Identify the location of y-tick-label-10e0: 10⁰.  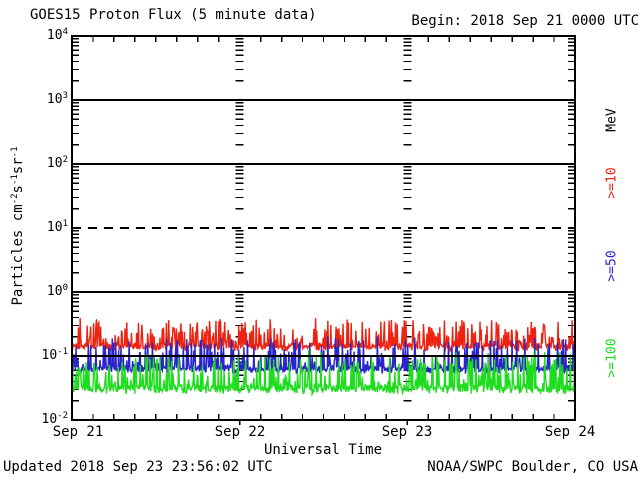
(57, 291).